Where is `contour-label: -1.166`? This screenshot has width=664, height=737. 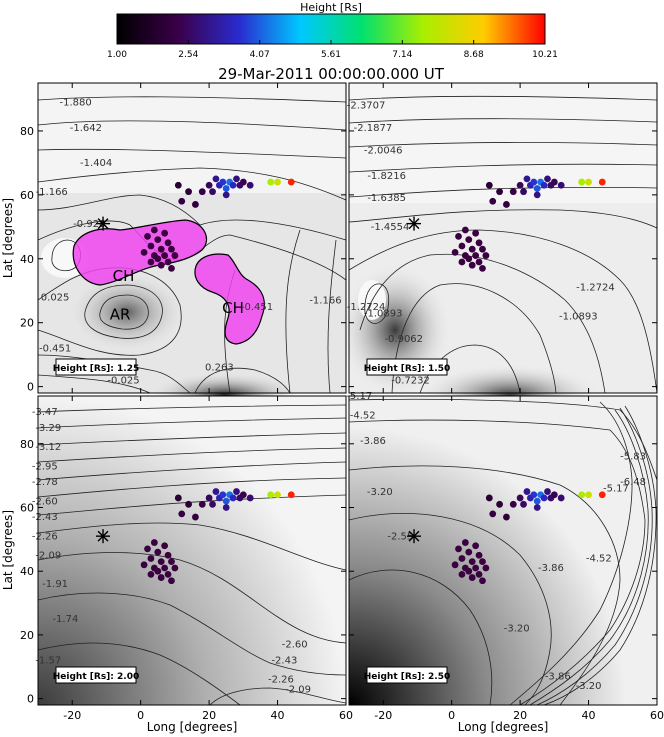
contour-label: -1.166 is located at coordinates (52, 192).